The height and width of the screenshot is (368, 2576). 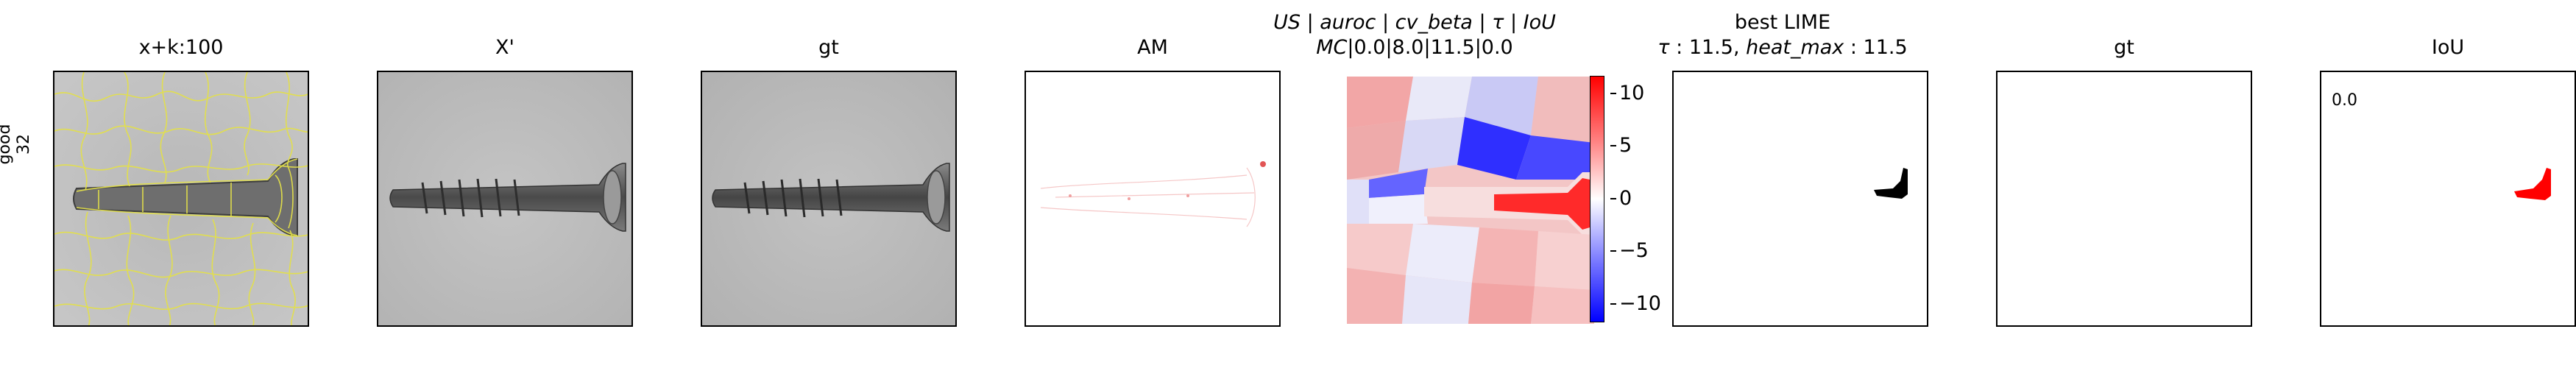 What do you see at coordinates (2448, 199) in the screenshot?
I see `iou-panel: 0.0` at bounding box center [2448, 199].